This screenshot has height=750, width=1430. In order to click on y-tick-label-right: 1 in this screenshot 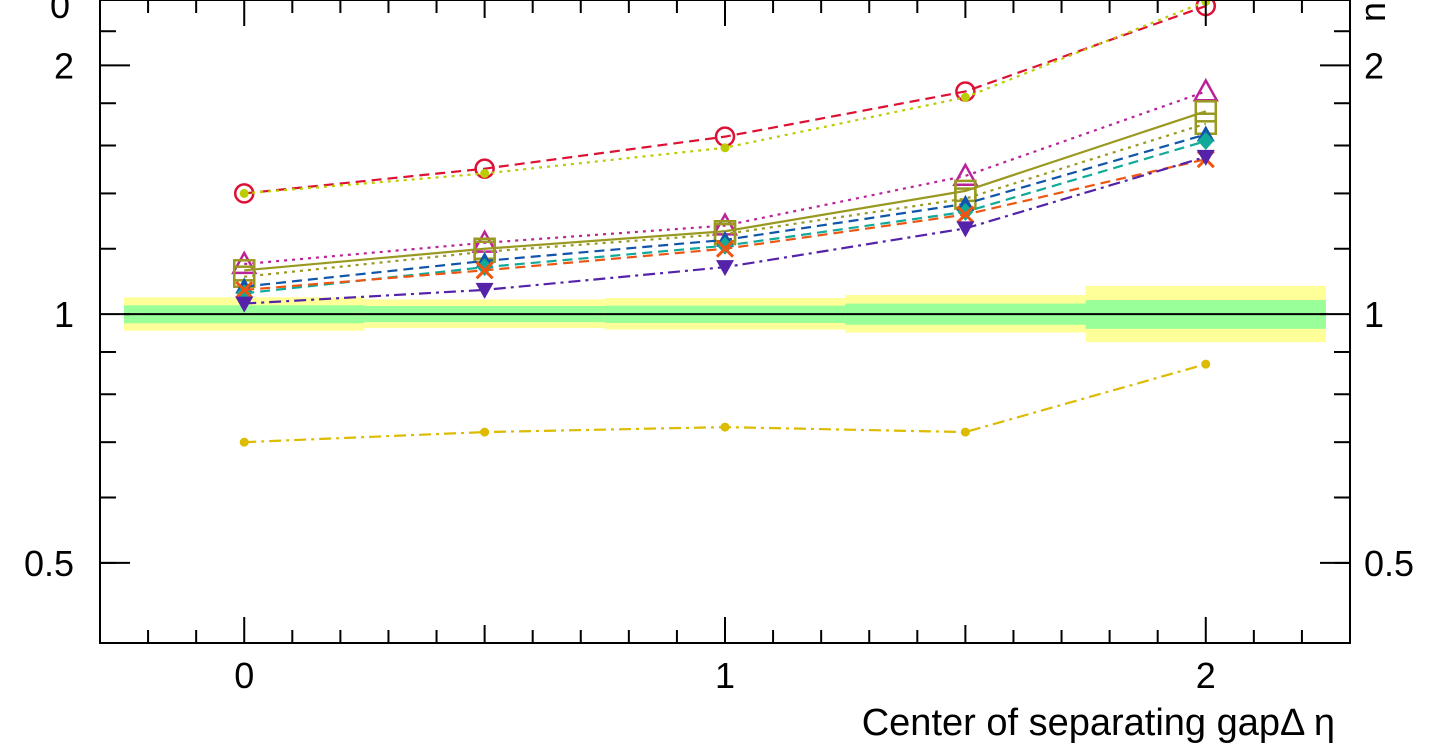, I will do `click(1374, 314)`.